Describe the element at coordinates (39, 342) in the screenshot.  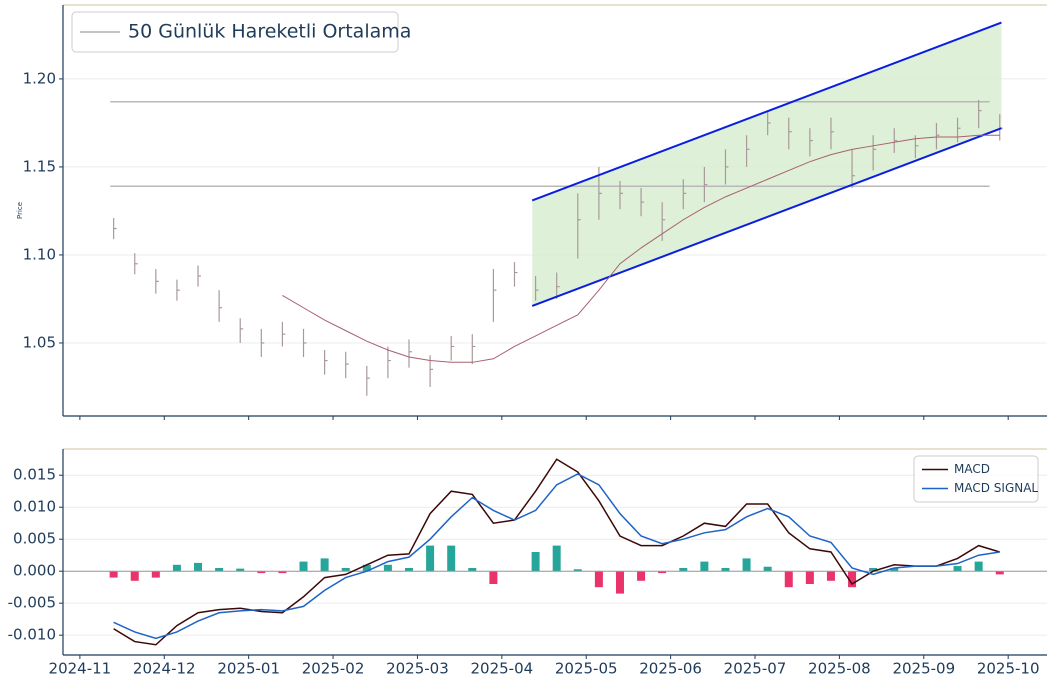
I see `y-tick-label: 1.05` at that location.